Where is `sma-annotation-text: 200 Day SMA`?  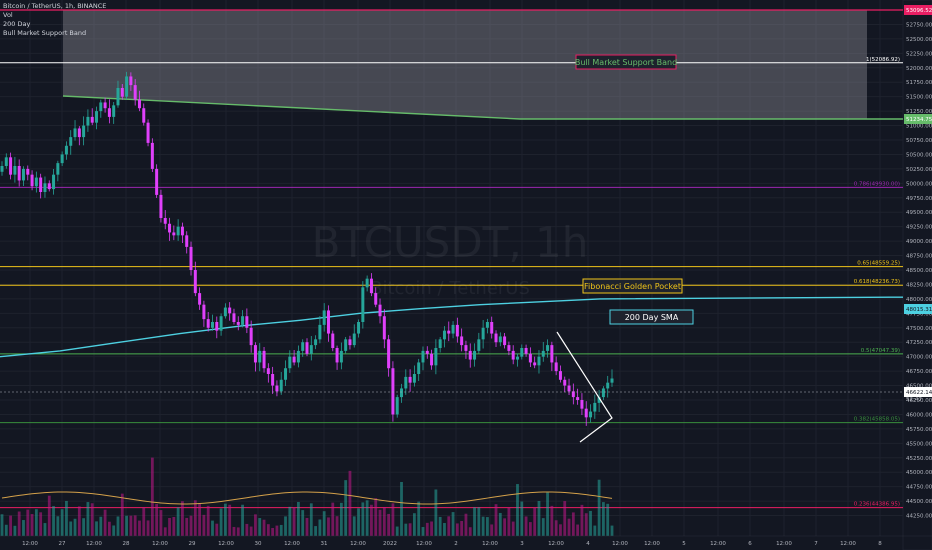 sma-annotation-text: 200 Day SMA is located at coordinates (652, 317).